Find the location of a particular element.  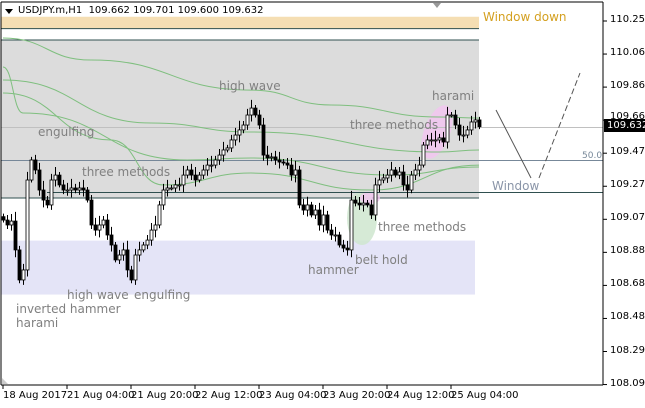

annotation-belt-hold: belt hold is located at coordinates (381, 260).